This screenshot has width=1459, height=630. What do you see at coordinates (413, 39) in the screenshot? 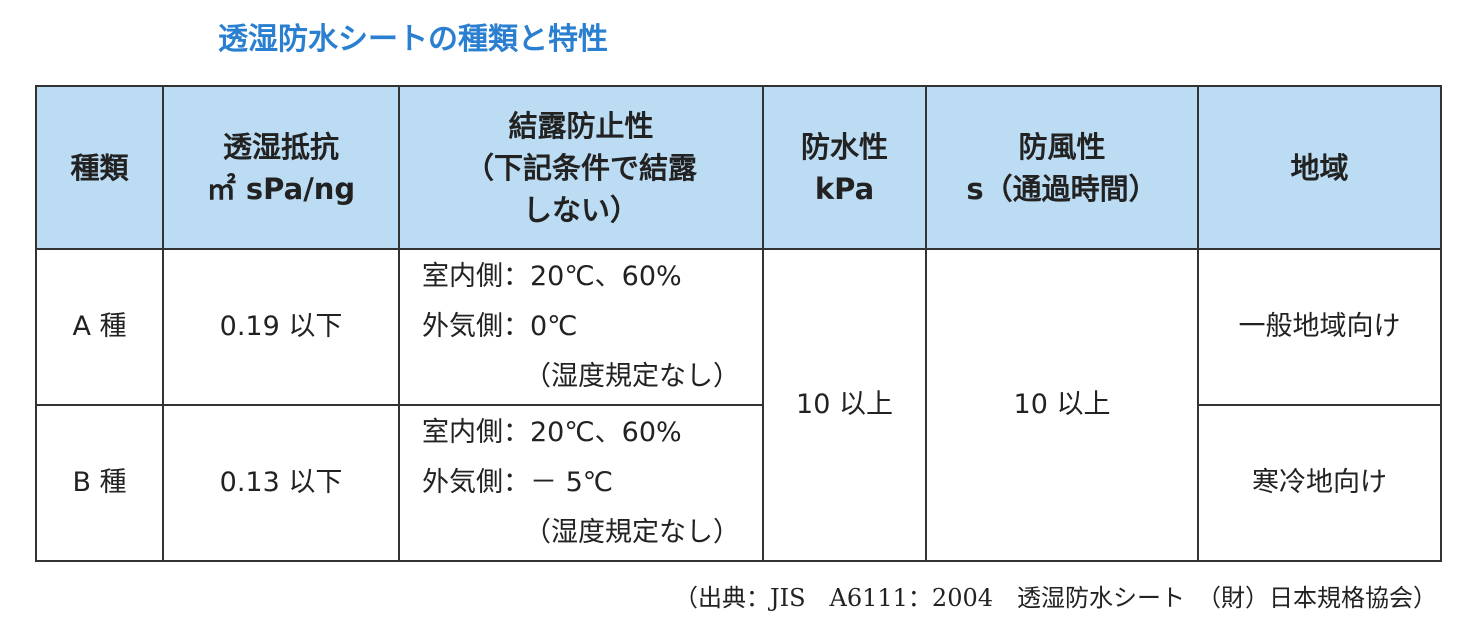
I see `title: 透湿防水シートの種類と特性` at bounding box center [413, 39].